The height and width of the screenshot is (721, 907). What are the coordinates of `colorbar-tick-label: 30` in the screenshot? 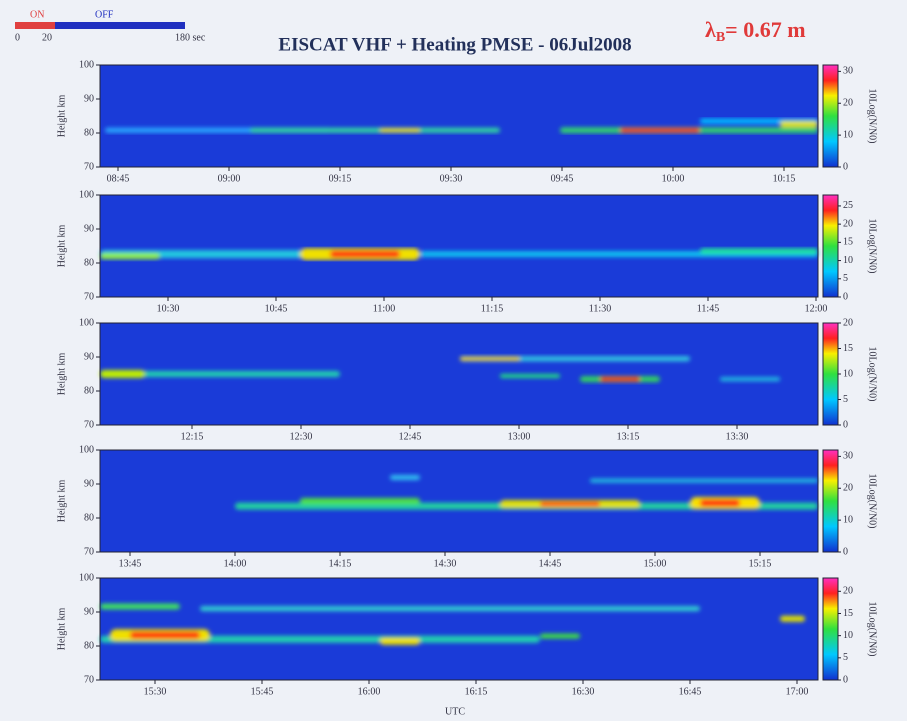 It's located at (848, 456).